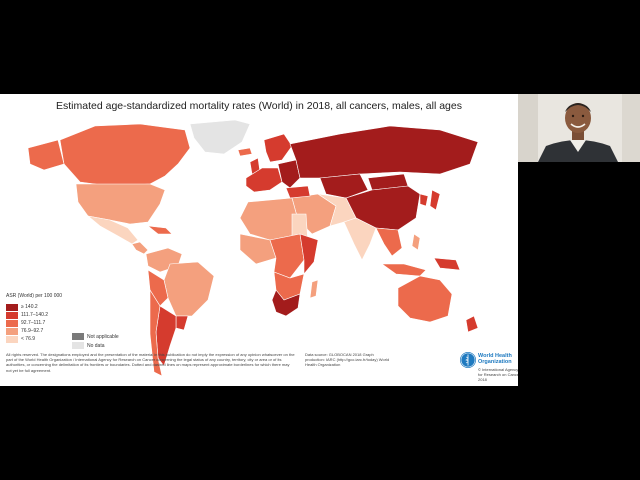  I want to click on legend-label: 92.7–111.7, so click(33, 323).